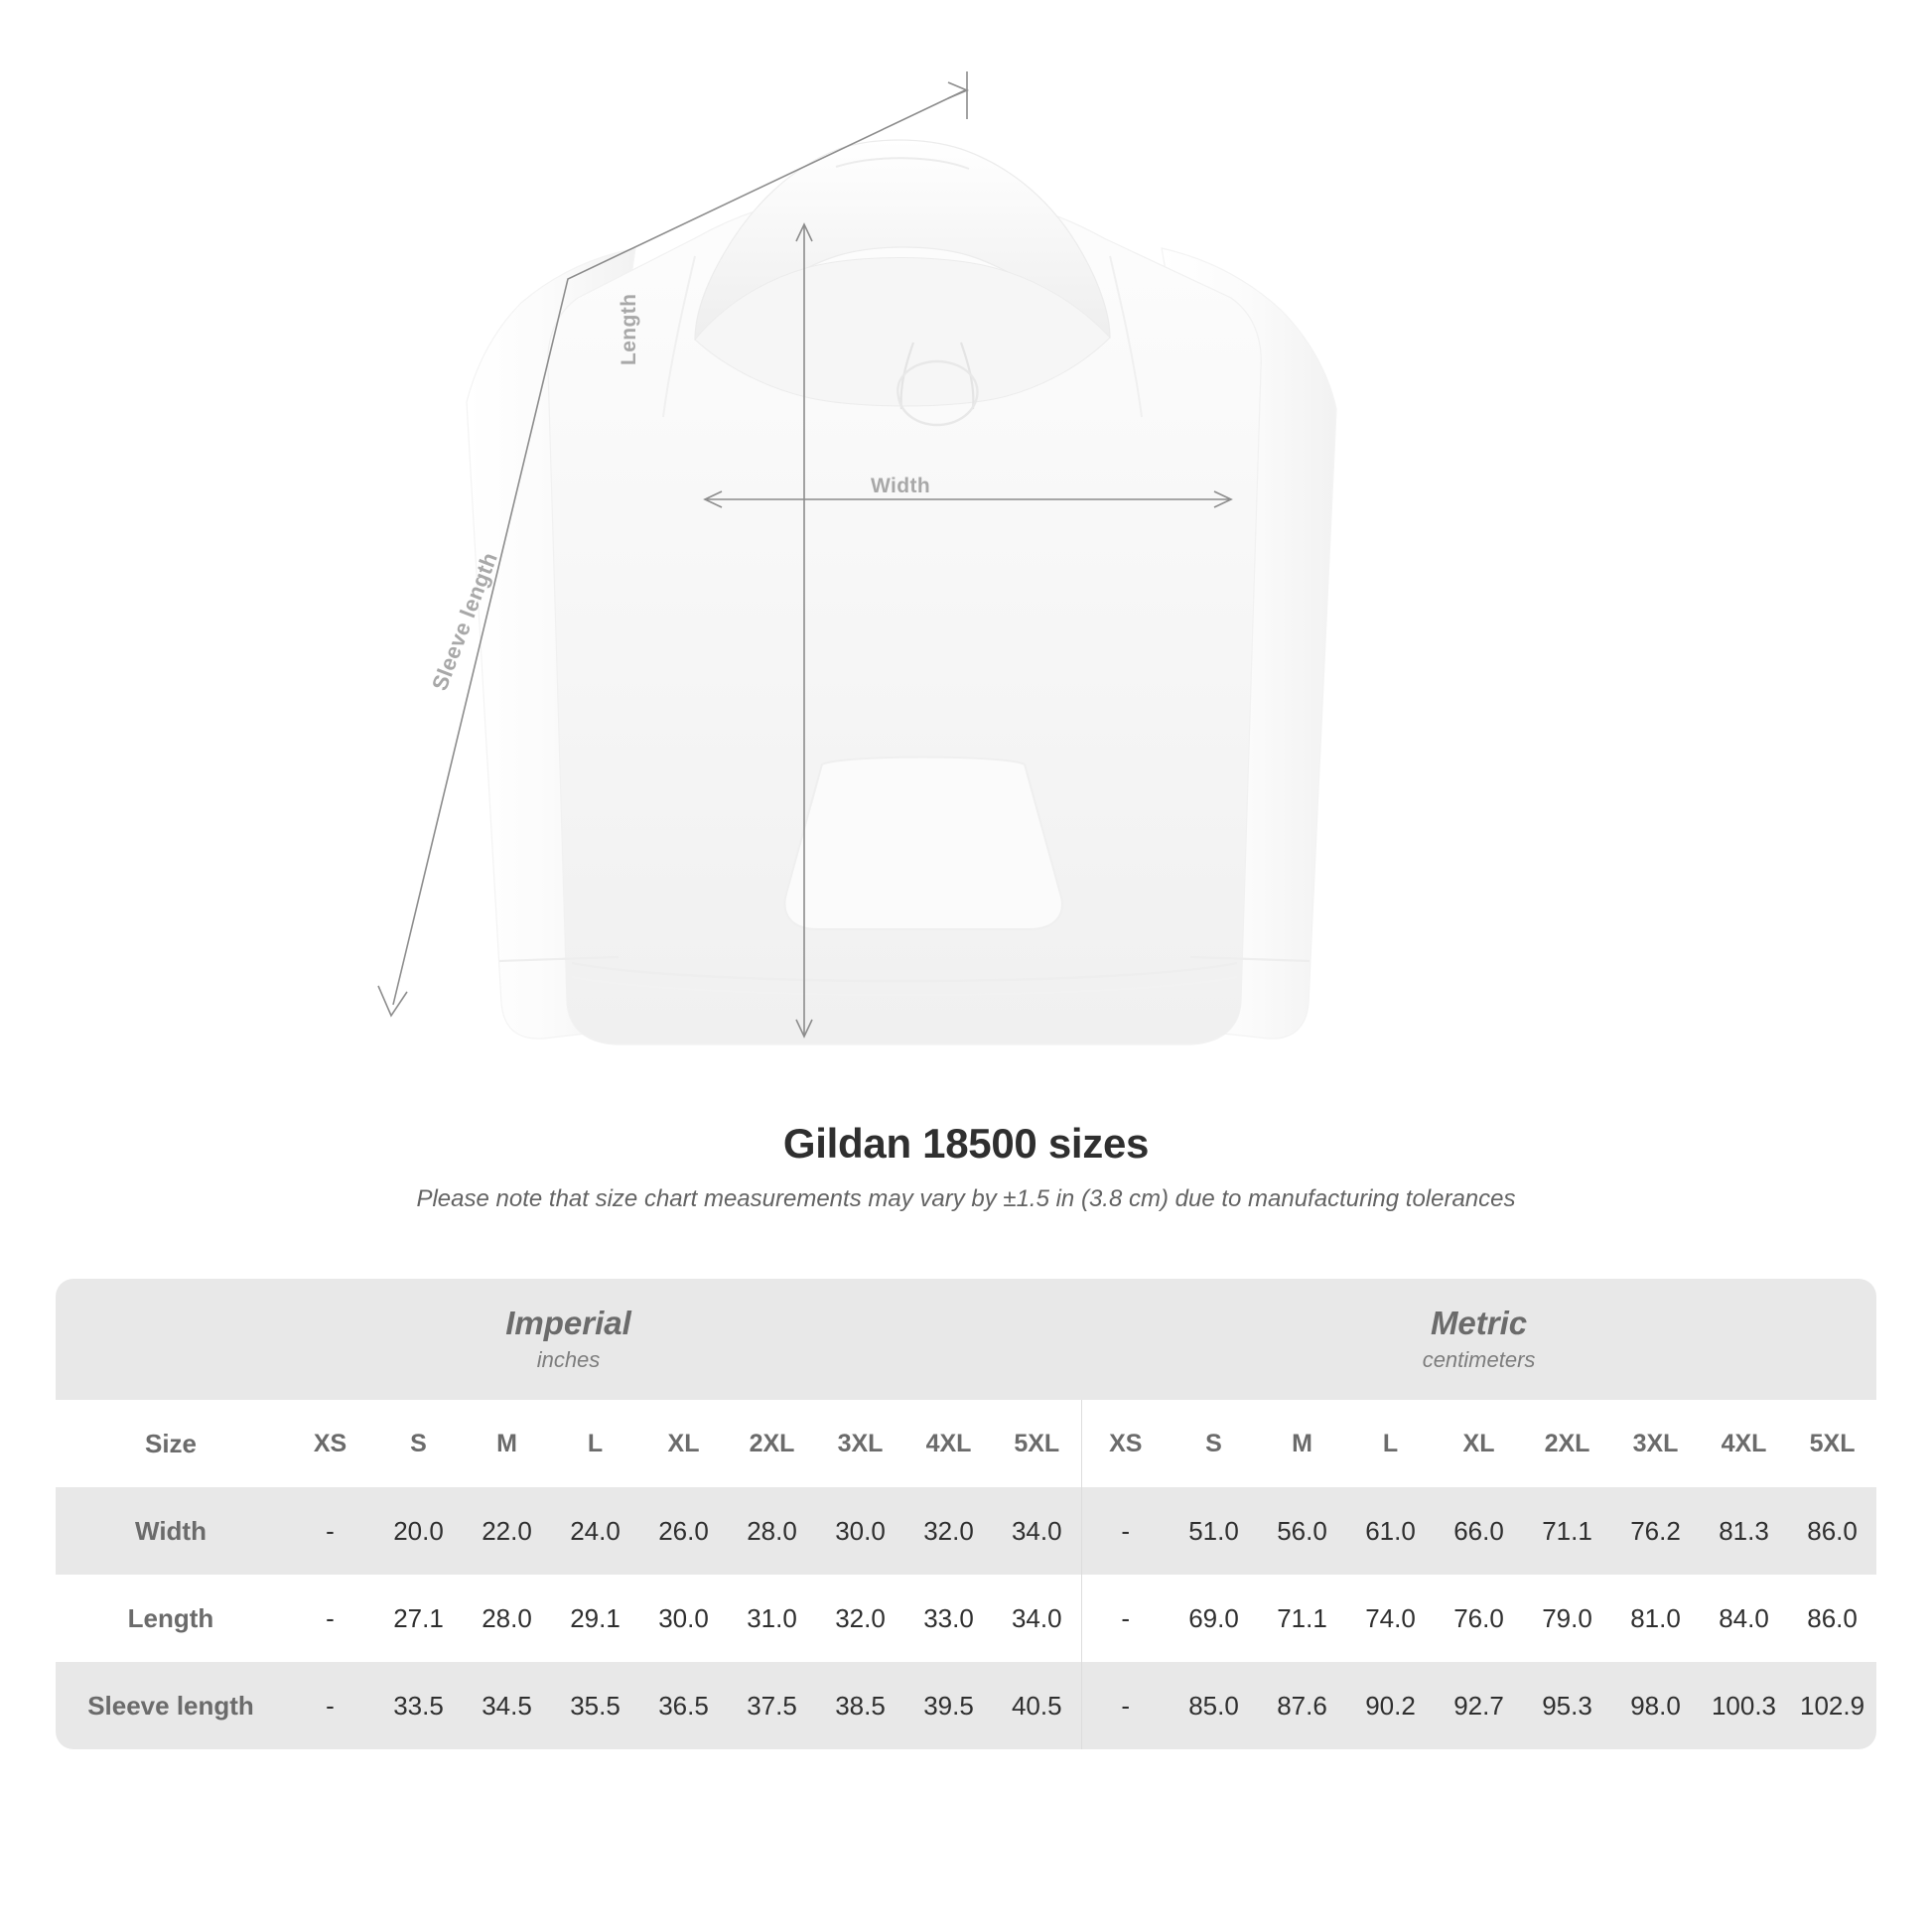 The image size is (1932, 1932). What do you see at coordinates (171, 1443) in the screenshot?
I see `size-header-label: Size` at bounding box center [171, 1443].